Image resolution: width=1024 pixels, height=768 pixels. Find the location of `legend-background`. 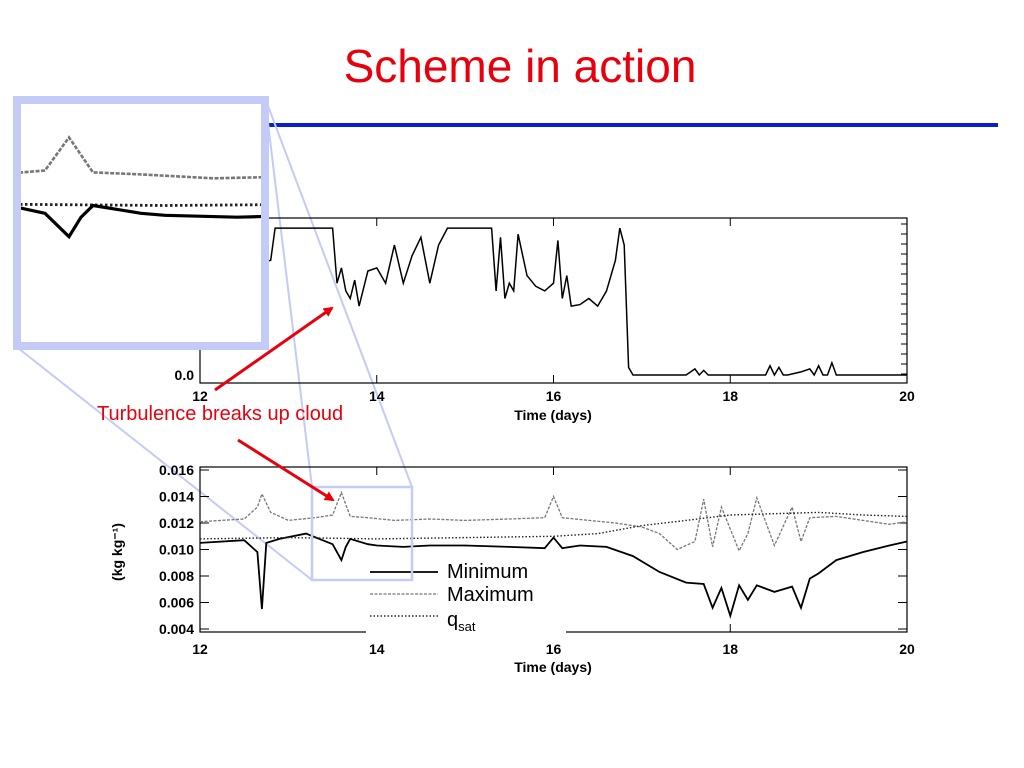

legend-background is located at coordinates (466, 597).